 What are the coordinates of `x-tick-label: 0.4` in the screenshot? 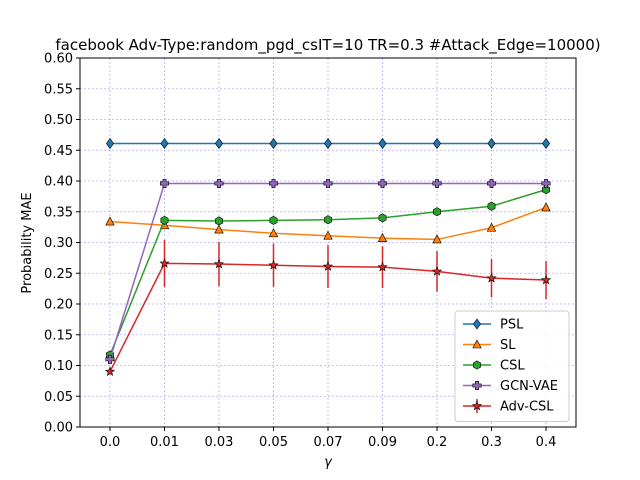 It's located at (546, 442).